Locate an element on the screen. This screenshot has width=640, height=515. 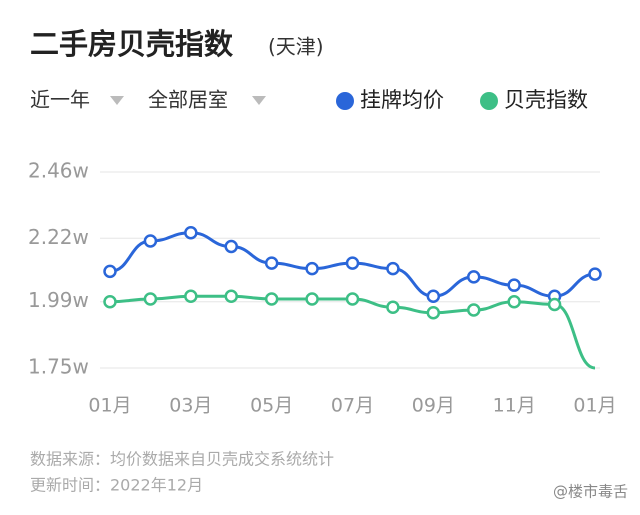
chart-title: 二手房贝壳指数 is located at coordinates (132, 44).